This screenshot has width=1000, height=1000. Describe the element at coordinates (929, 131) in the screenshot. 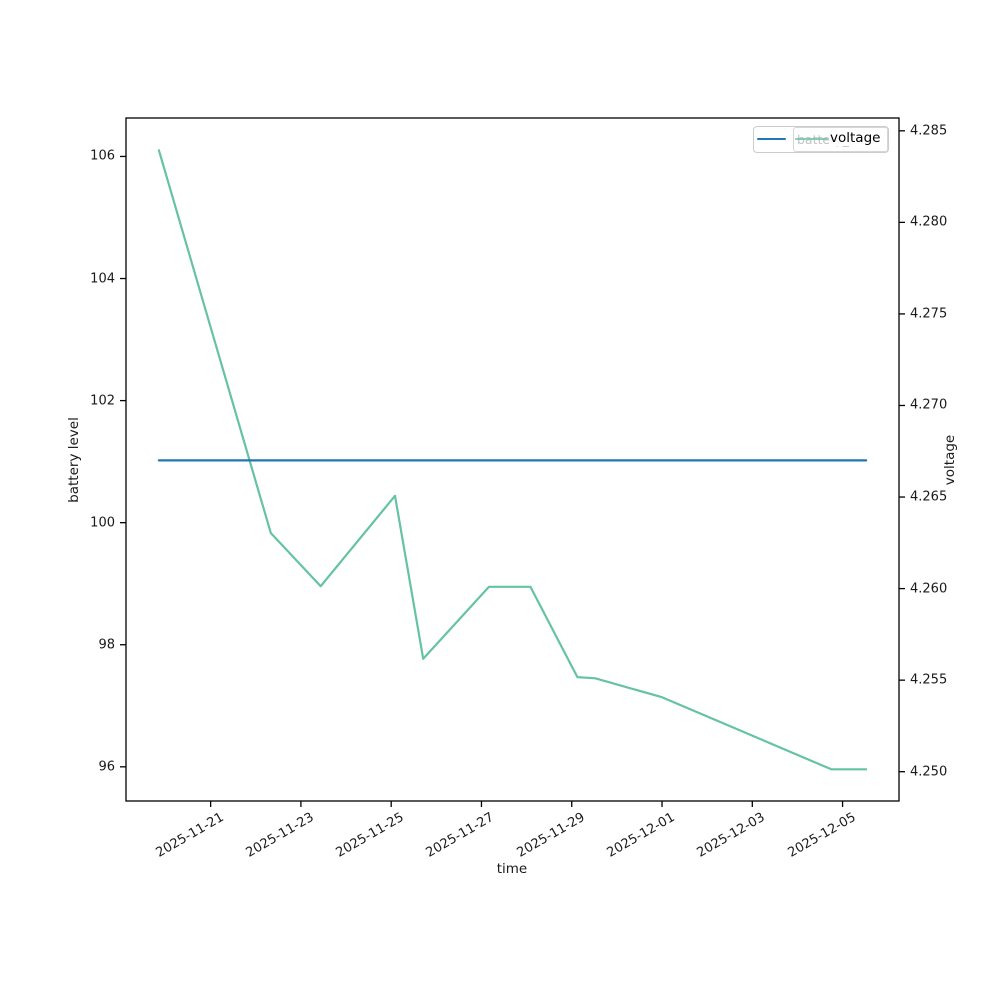

I see `y-right-tick-label: 4.285` at that location.